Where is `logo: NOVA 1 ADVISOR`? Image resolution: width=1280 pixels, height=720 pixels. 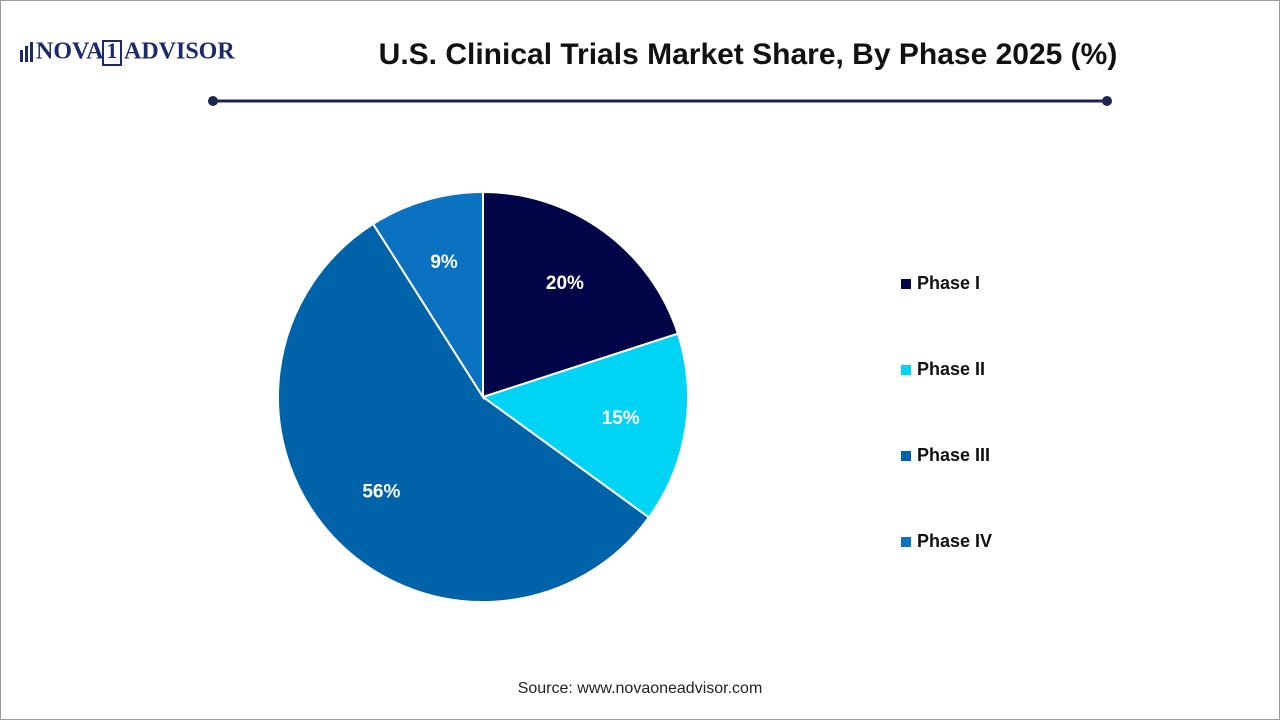
logo: NOVA 1 ADVISOR is located at coordinates (127, 52).